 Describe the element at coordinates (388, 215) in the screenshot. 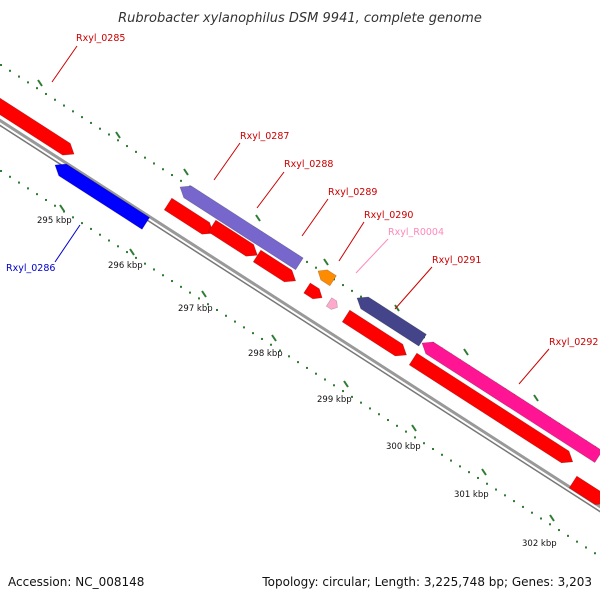

I see `gene-label-rxyl-0290: Rxyl_0290` at that location.